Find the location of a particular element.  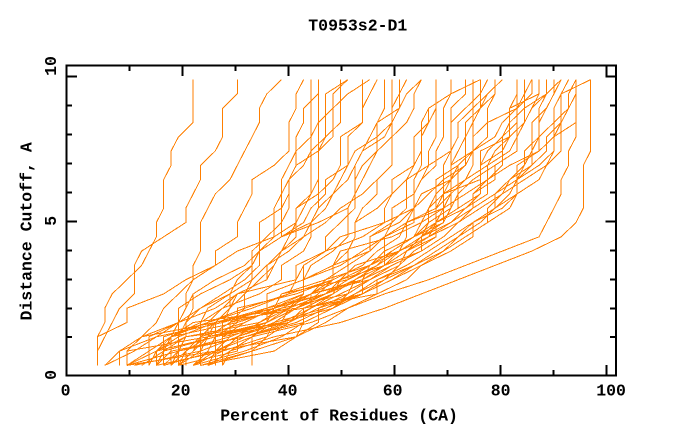

svg-text: 100 is located at coordinates (611, 390).